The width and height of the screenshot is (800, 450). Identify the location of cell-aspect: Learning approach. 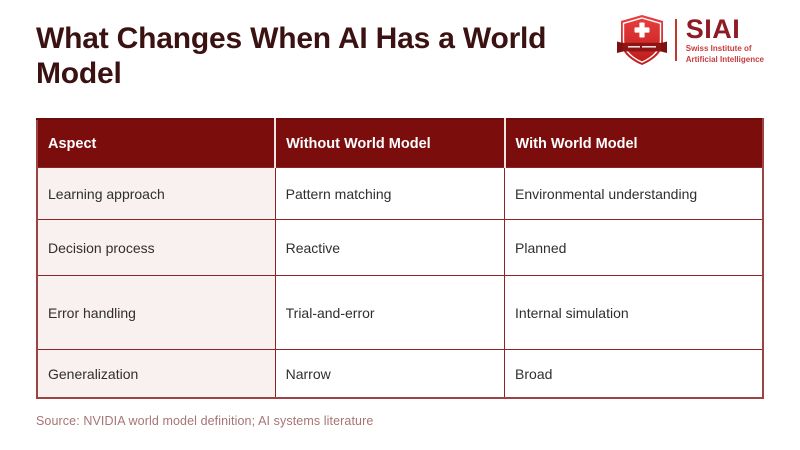
(156, 194).